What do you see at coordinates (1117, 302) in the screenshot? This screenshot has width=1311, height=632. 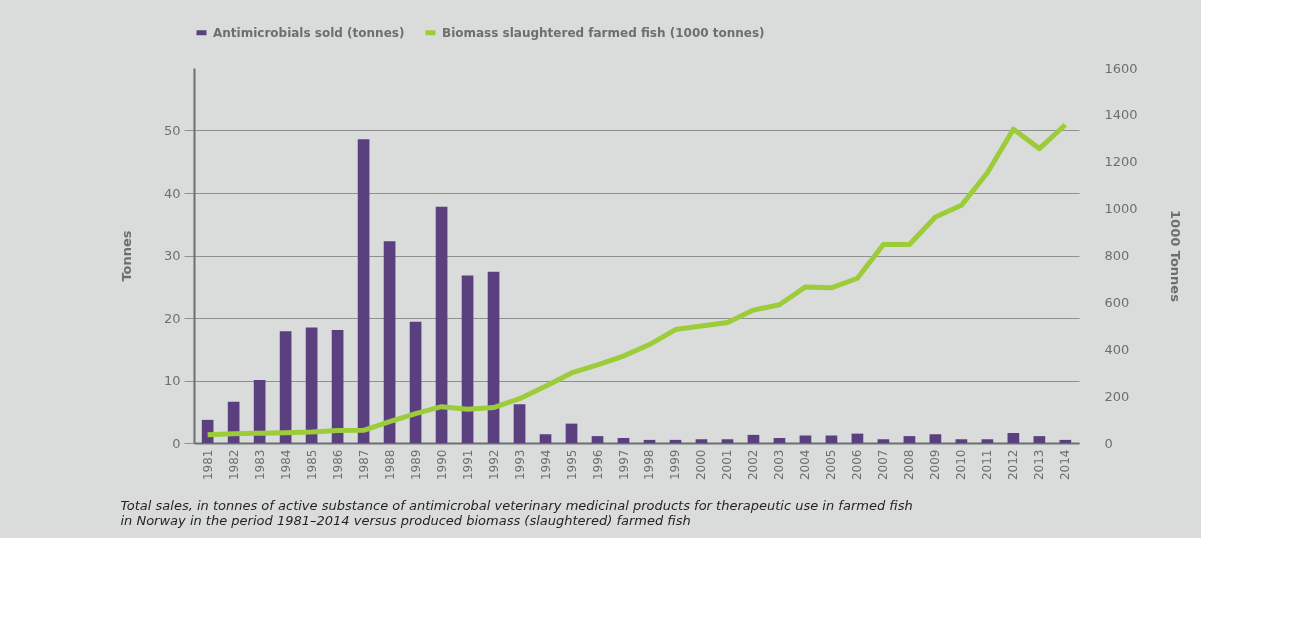 I see `y2-tick-label: 600` at bounding box center [1117, 302].